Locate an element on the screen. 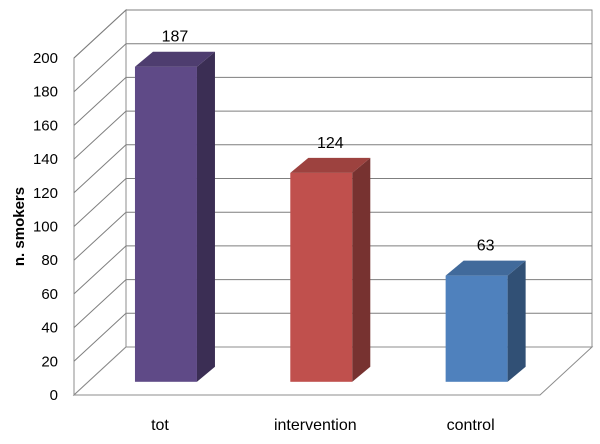 The width and height of the screenshot is (600, 444). y-tick-label: 200 is located at coordinates (45, 58).